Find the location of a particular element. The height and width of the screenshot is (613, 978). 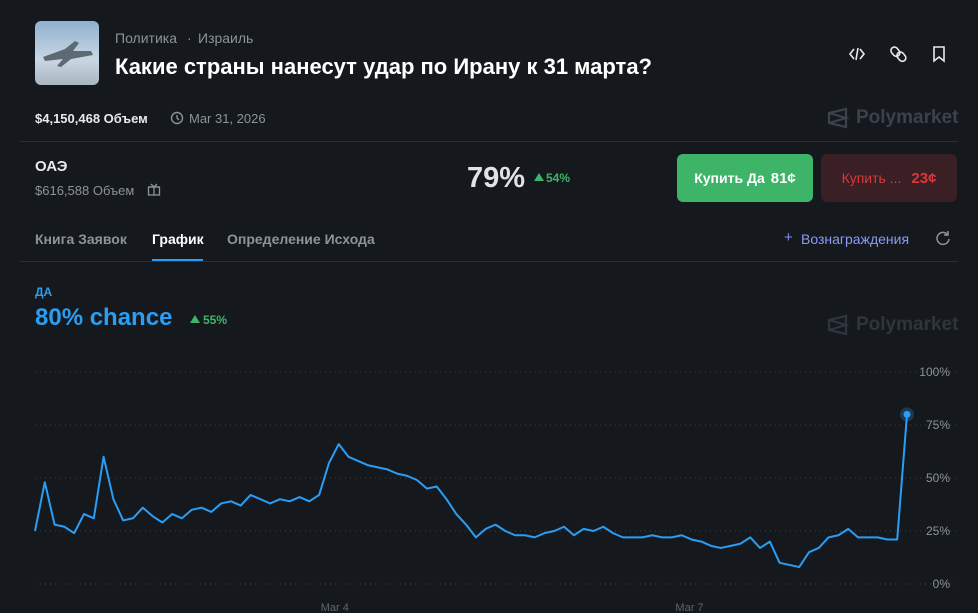

tab: Книга Заявок is located at coordinates (81, 239).